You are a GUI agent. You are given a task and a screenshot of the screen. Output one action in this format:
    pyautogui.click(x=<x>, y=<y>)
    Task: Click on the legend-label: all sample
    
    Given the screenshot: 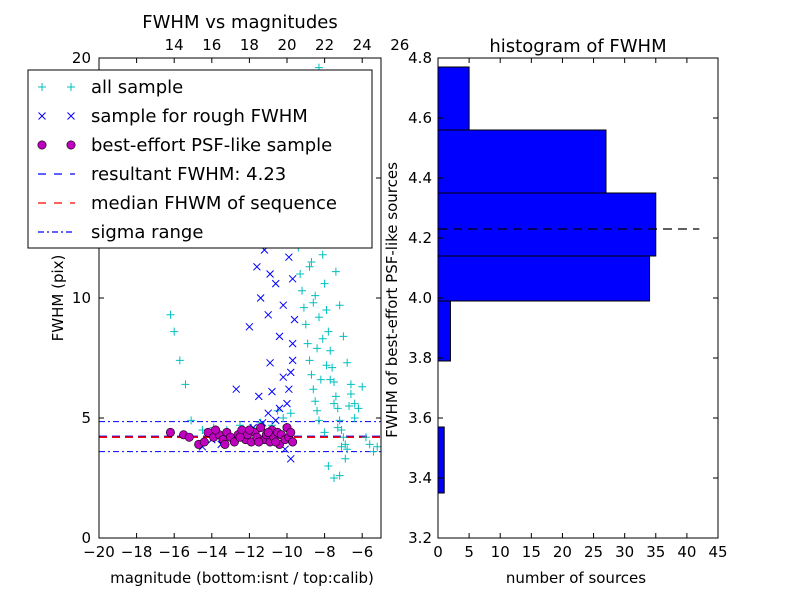 What is the action you would take?
    pyautogui.click(x=137, y=87)
    